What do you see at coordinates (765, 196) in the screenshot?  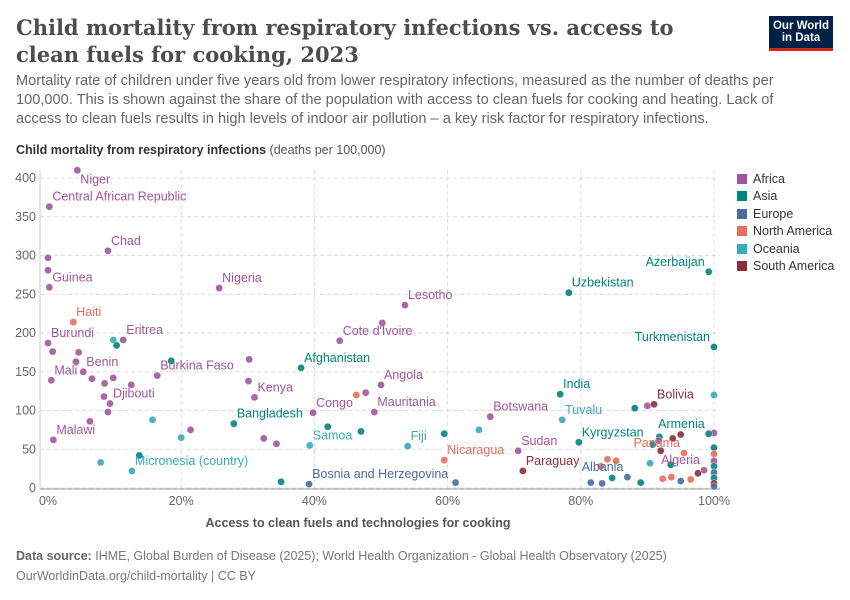 I see `legend-label: Asia` at bounding box center [765, 196].